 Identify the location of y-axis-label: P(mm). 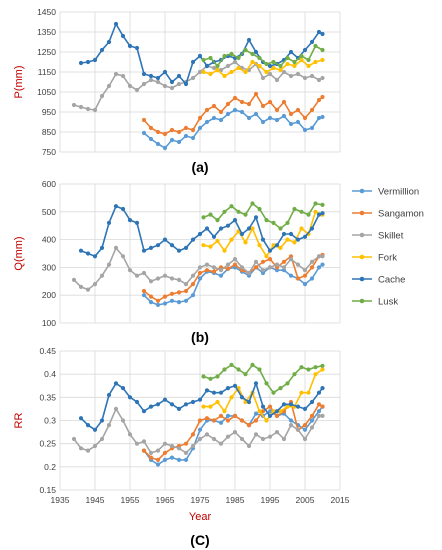
(19, 82).